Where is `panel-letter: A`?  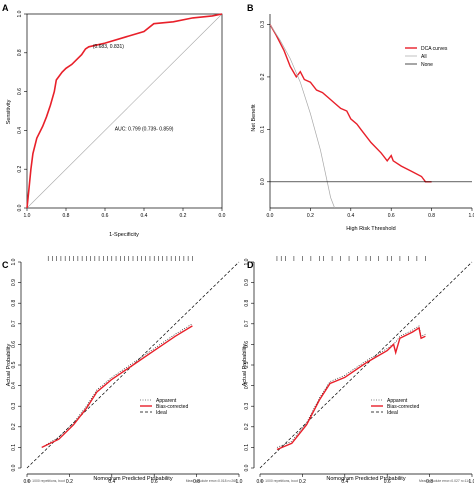 panel-letter: A is located at coordinates (5, 8).